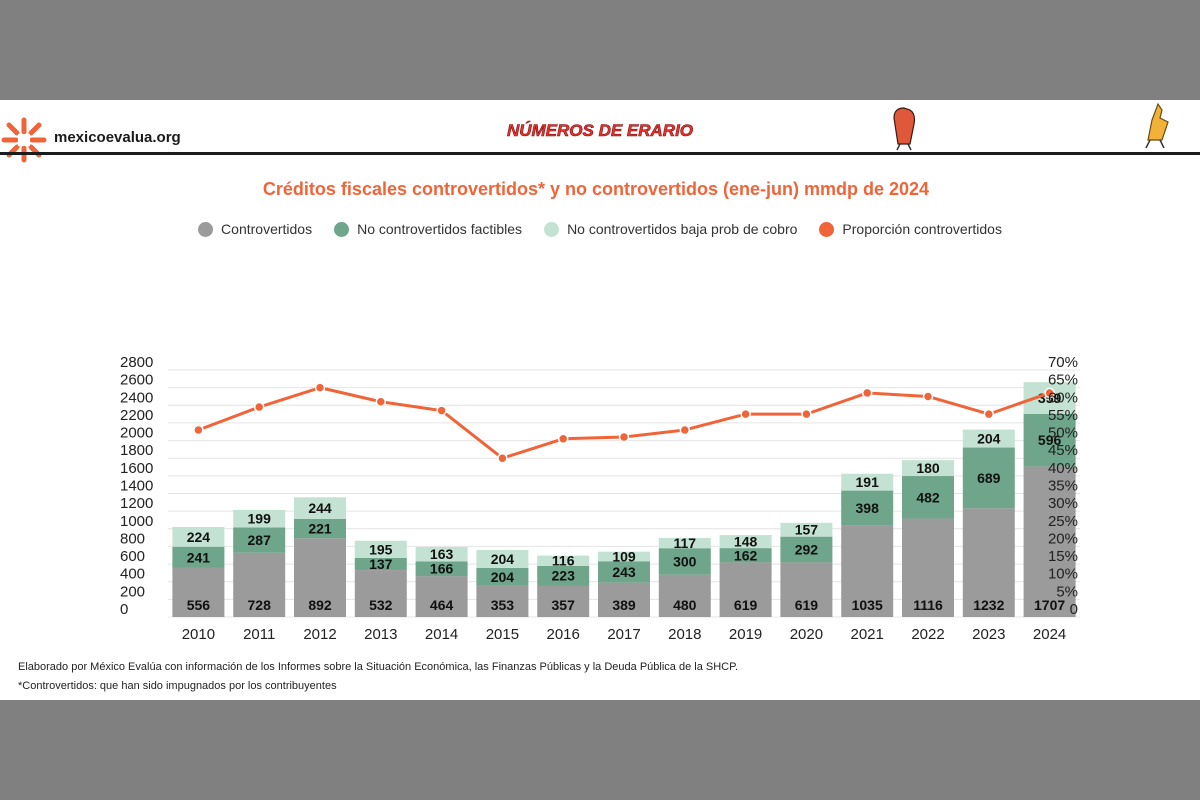  I want to click on bar-value-label: 353, so click(503, 605).